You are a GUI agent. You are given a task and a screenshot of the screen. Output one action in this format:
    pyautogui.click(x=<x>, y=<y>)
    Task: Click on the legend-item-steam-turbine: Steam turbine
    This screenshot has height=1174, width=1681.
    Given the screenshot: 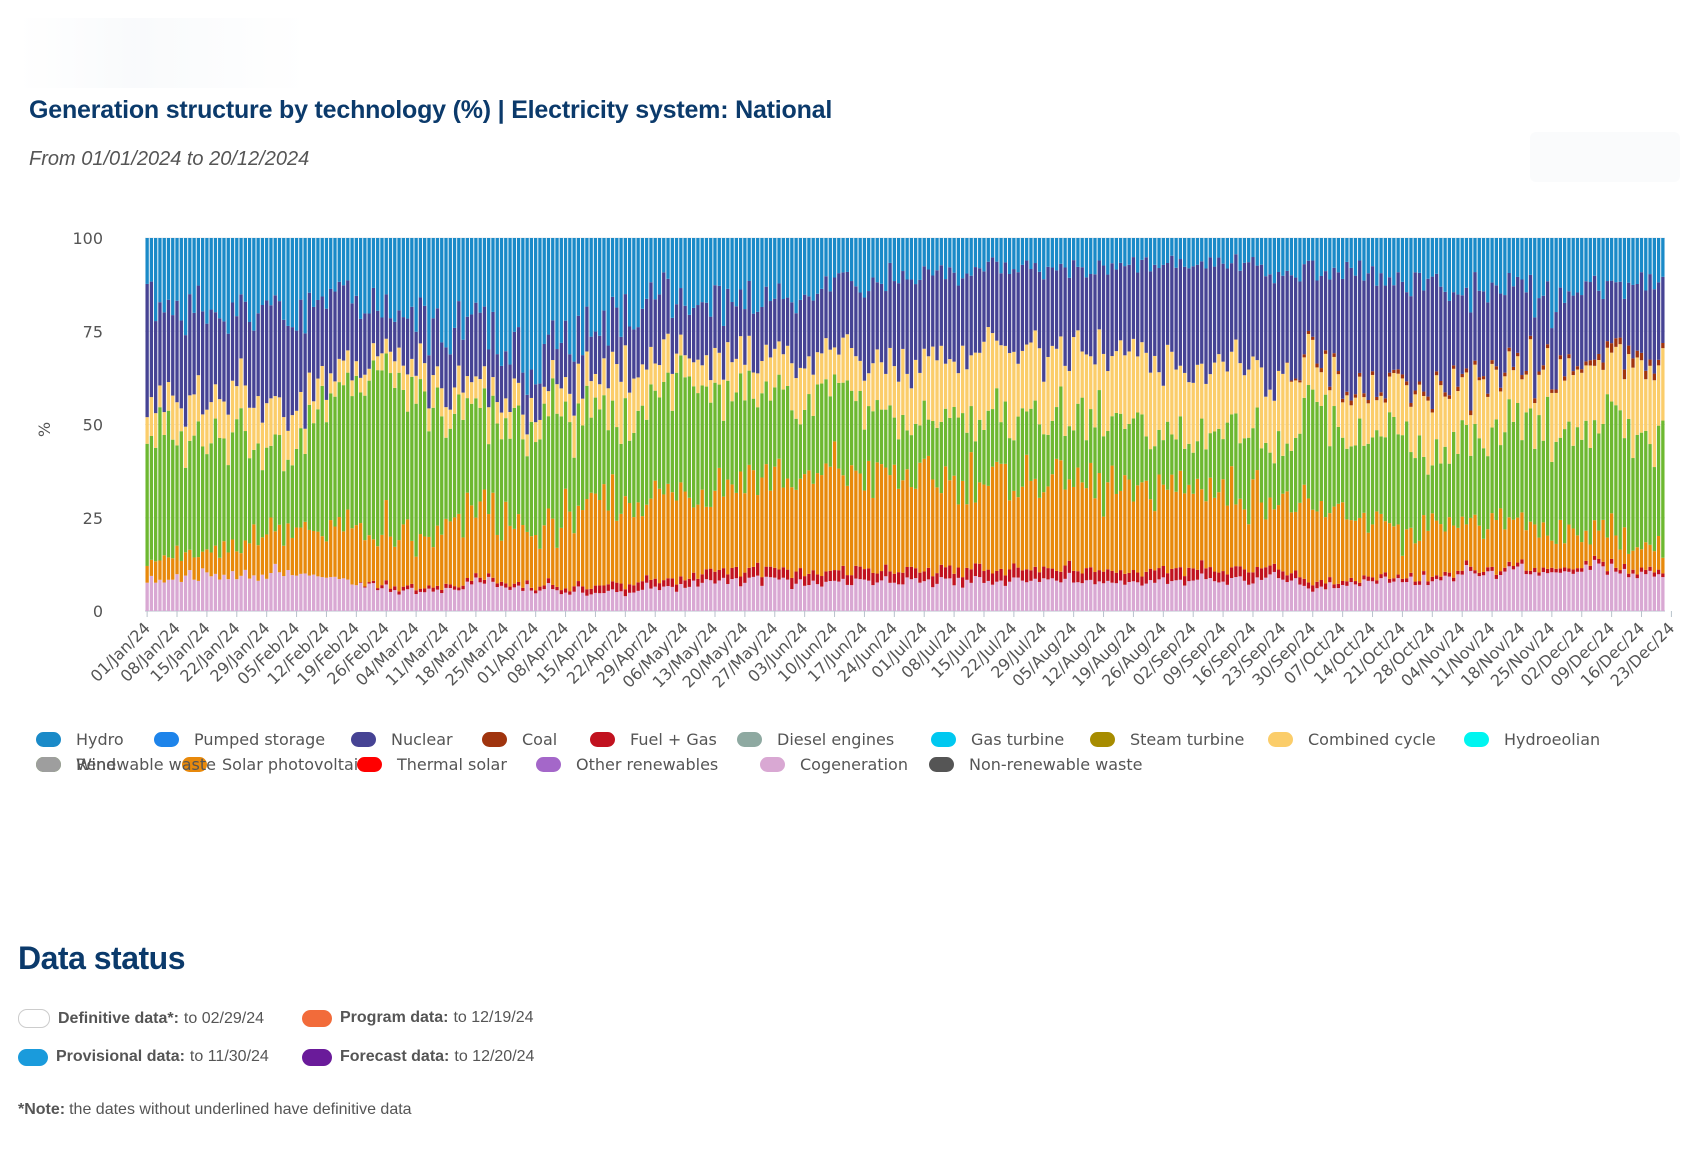 What is the action you would take?
    pyautogui.click(x=1167, y=739)
    